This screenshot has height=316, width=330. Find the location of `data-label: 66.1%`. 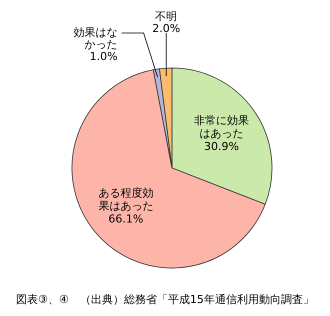

data-label: 66.1% is located at coordinates (126, 219).